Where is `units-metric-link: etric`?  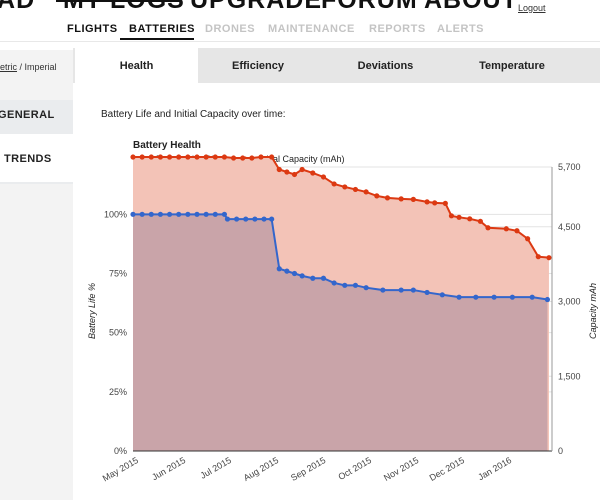
units-metric-link: etric is located at coordinates (9, 67).